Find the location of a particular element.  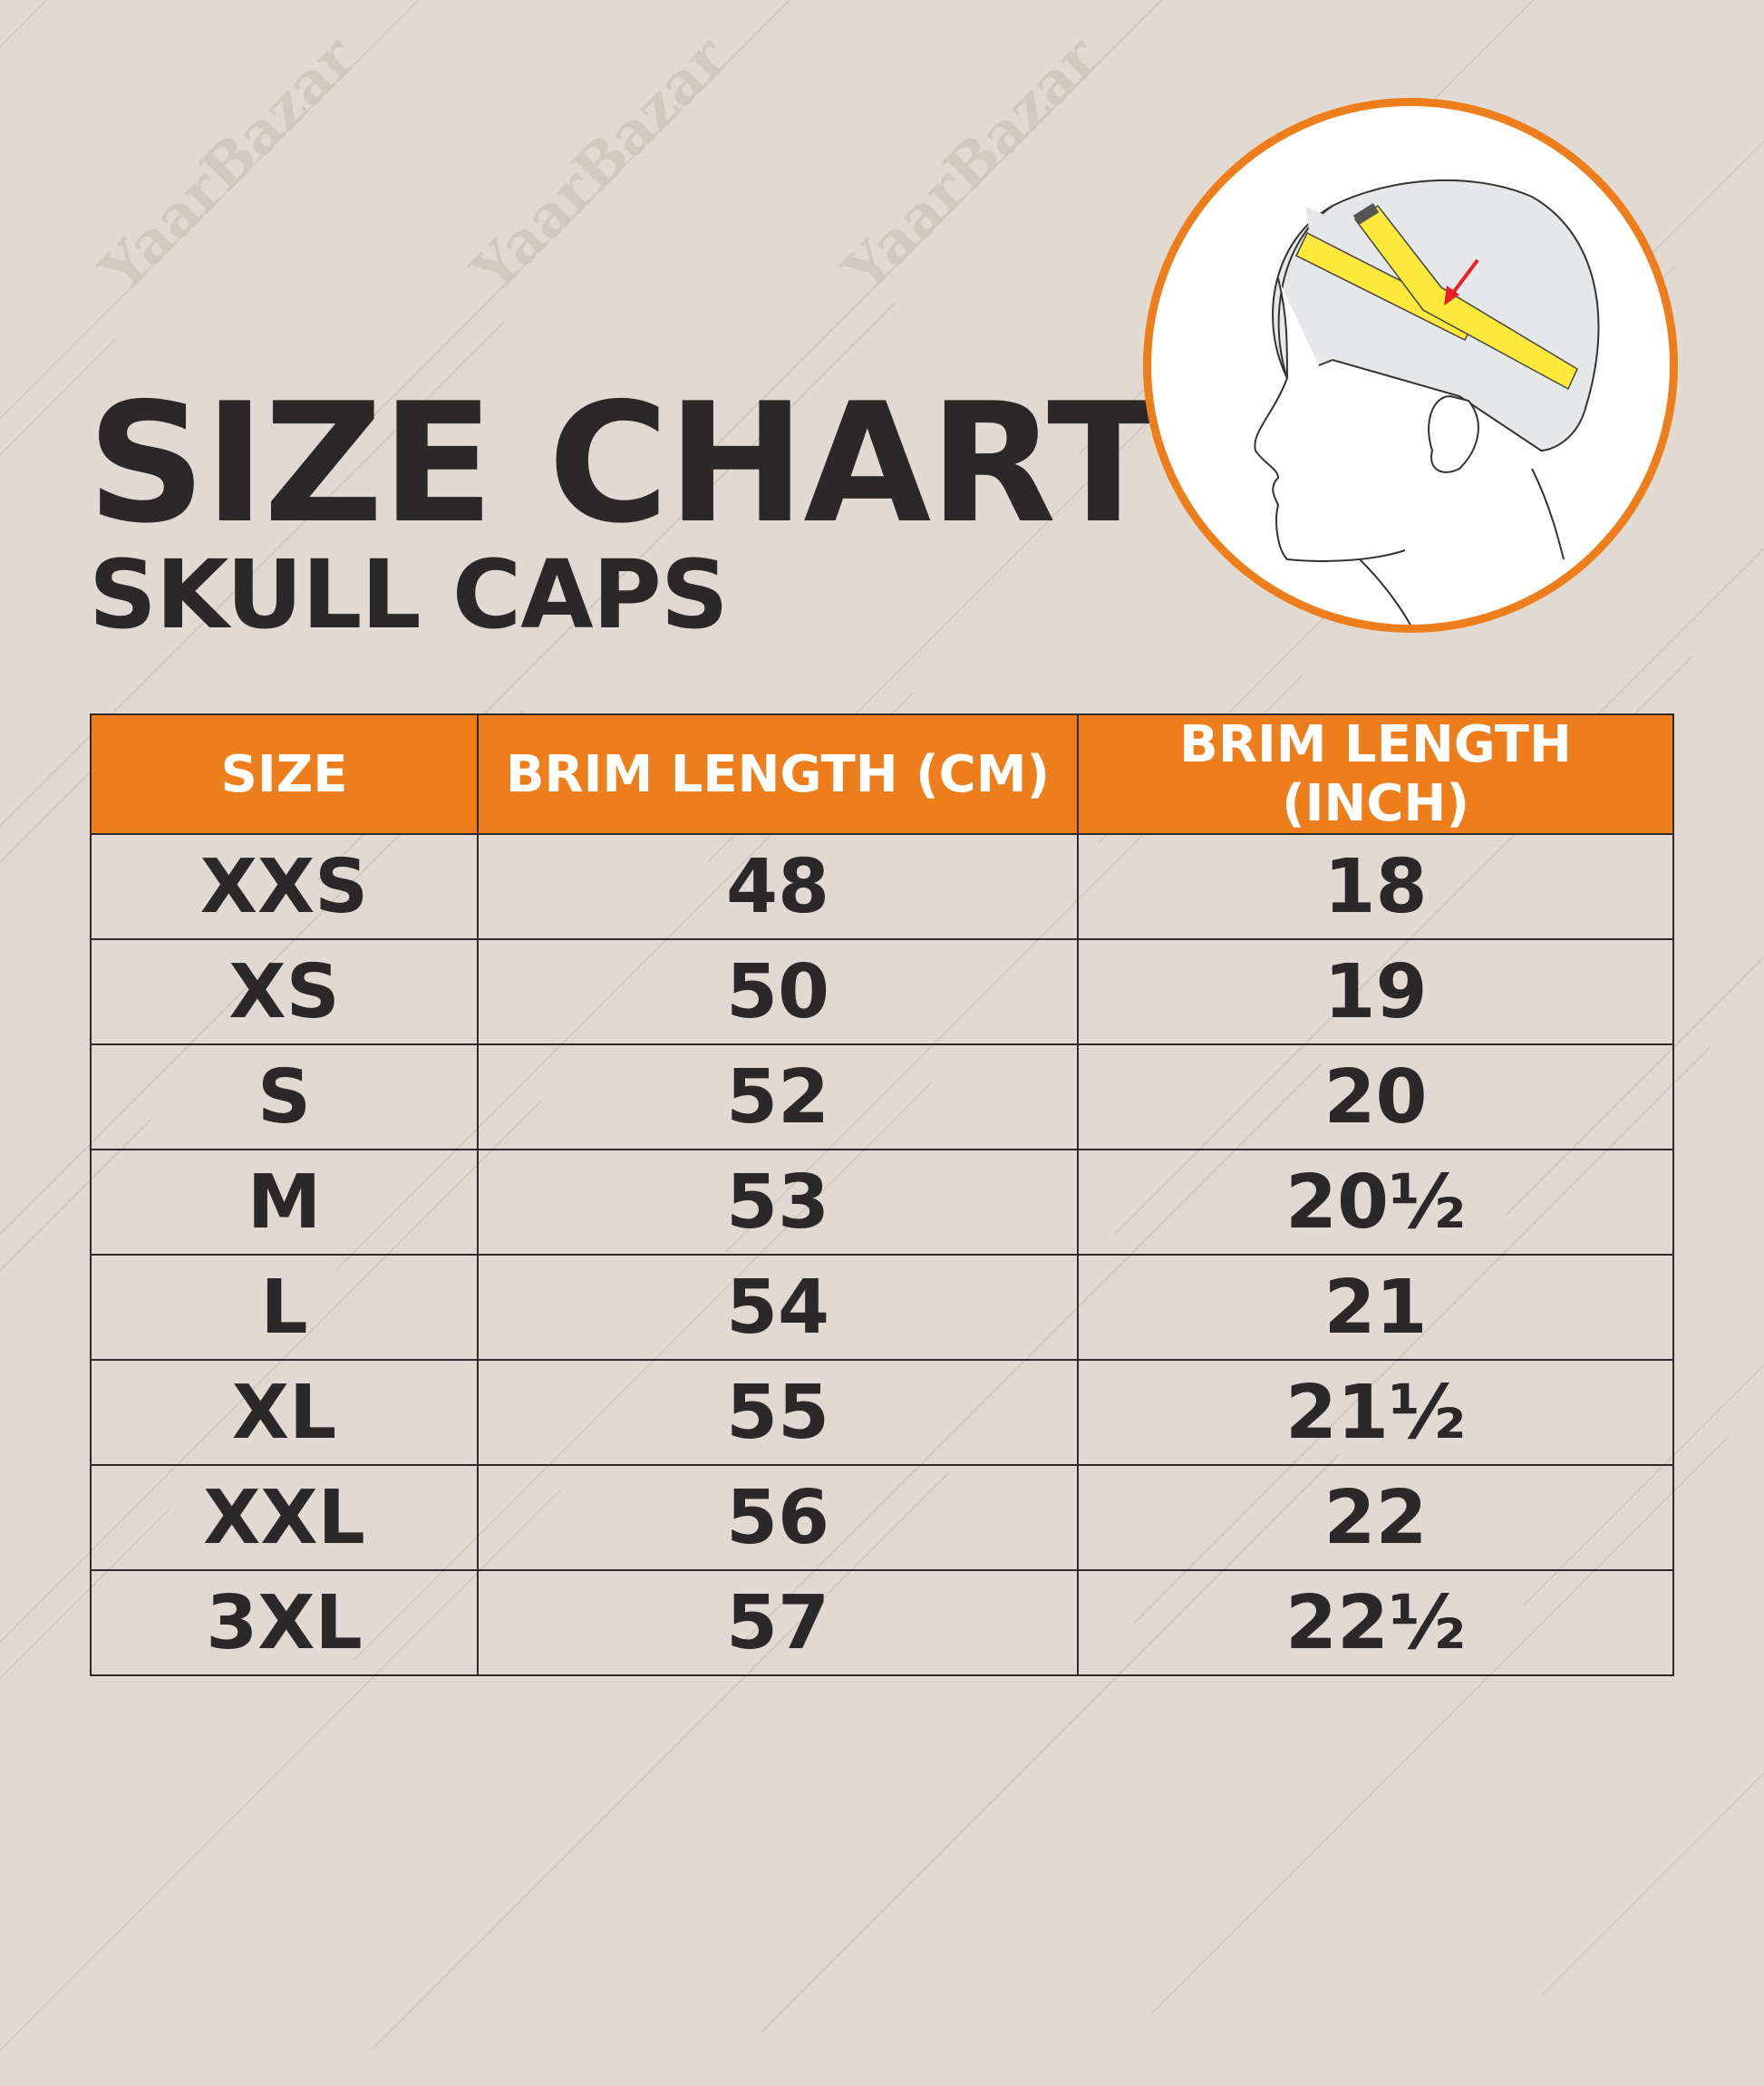

size-cell: S is located at coordinates (285, 1096).